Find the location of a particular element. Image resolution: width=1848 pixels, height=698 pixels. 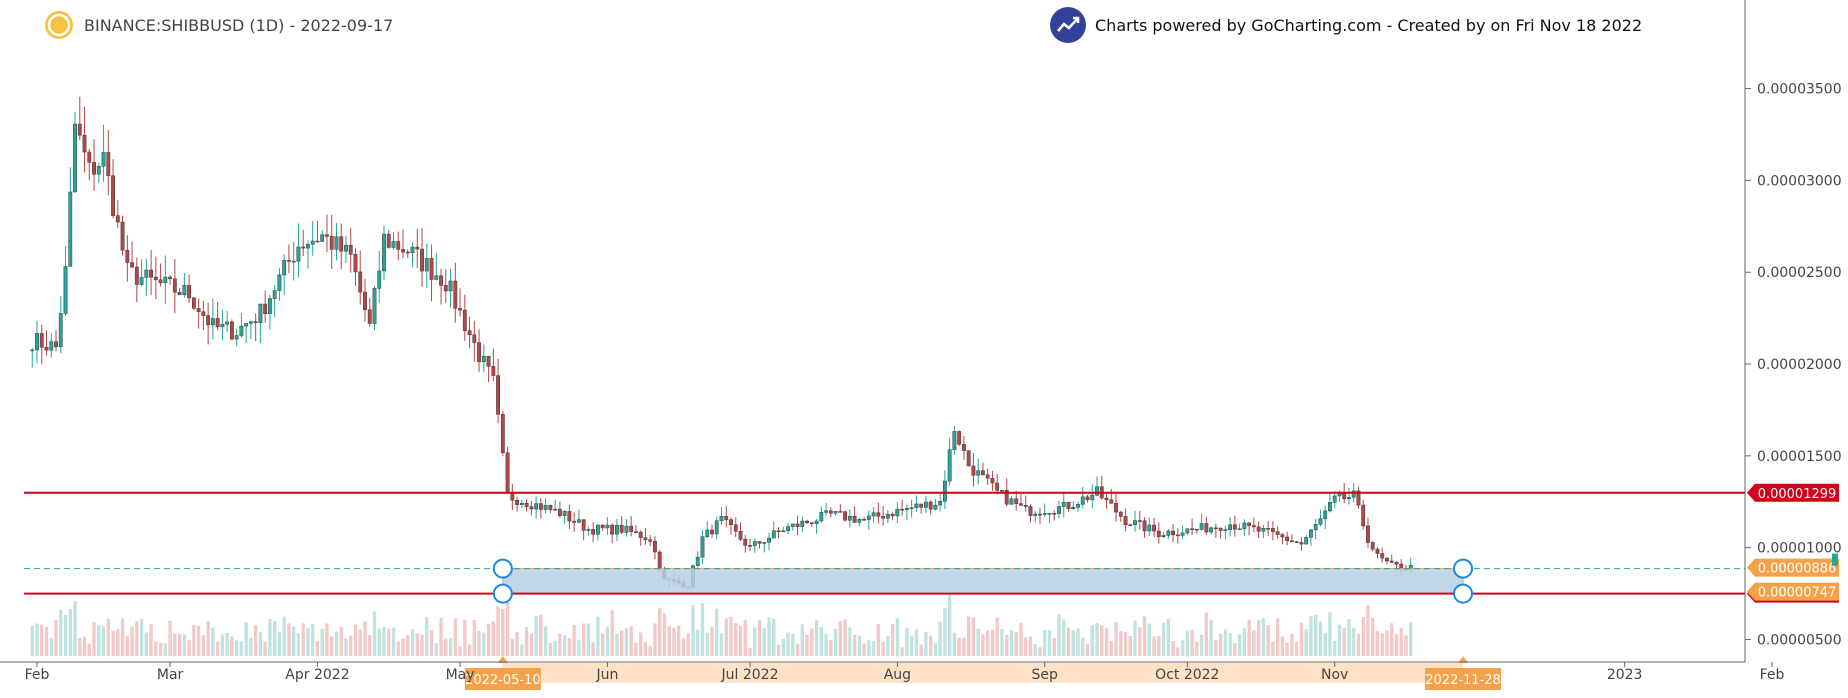

zone-top-price-tag-label: 0.00000886 is located at coordinates (1797, 569).